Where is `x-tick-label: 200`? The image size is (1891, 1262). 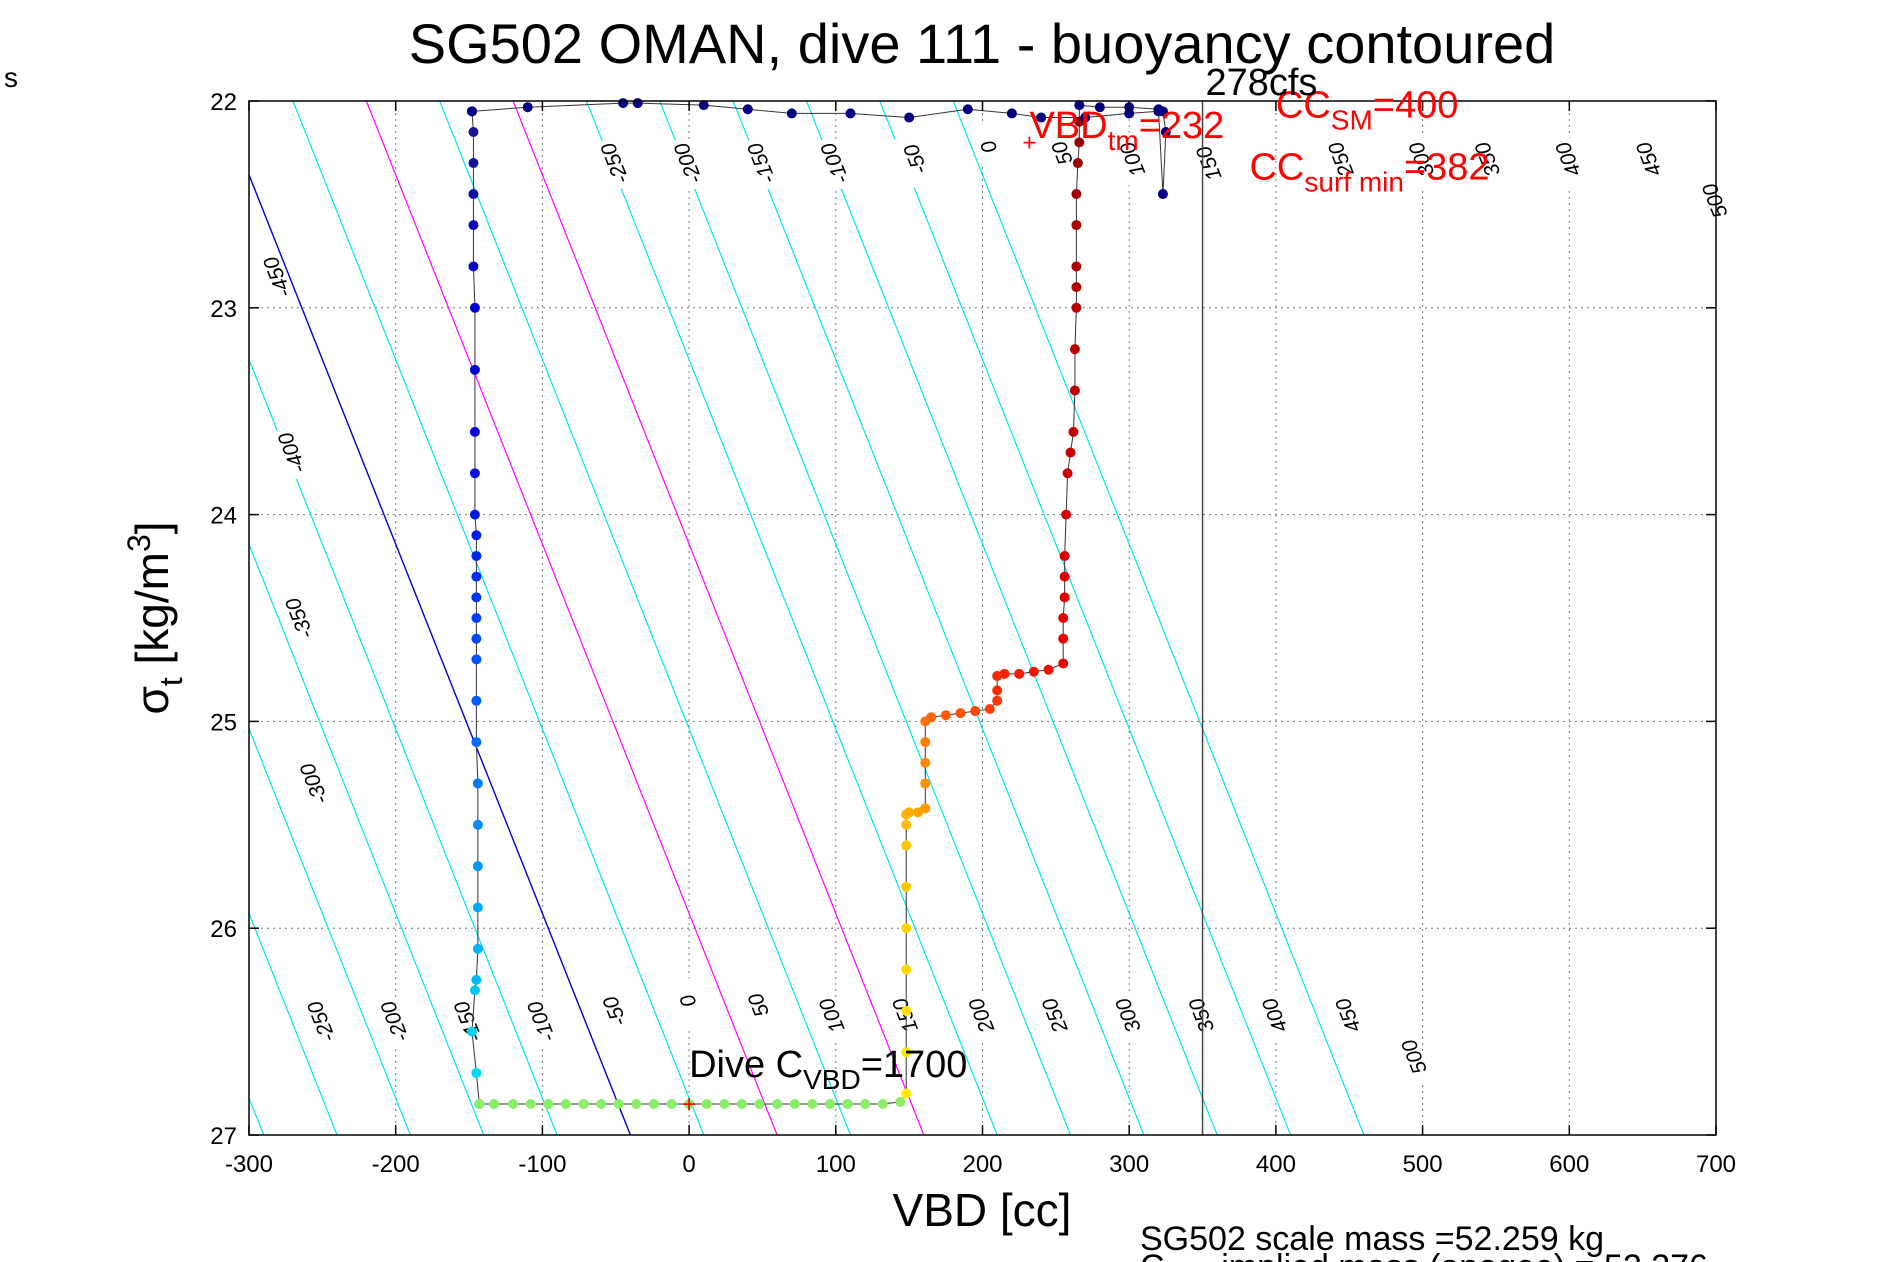 x-tick-label: 200 is located at coordinates (982, 1164).